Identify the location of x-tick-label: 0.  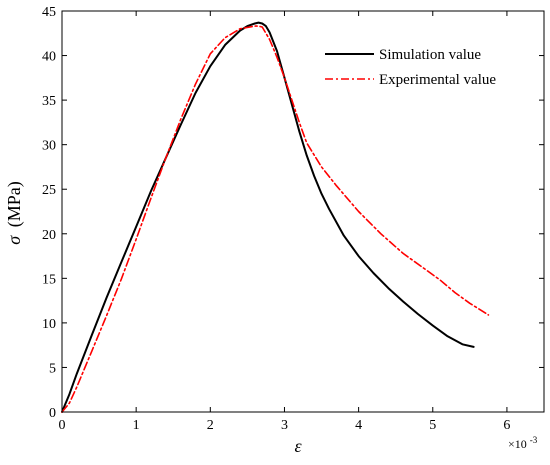
(62, 425).